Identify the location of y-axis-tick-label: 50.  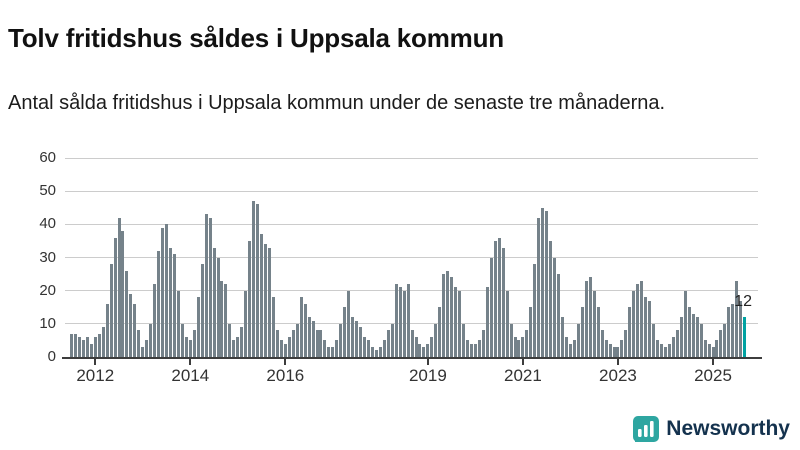
(47, 191).